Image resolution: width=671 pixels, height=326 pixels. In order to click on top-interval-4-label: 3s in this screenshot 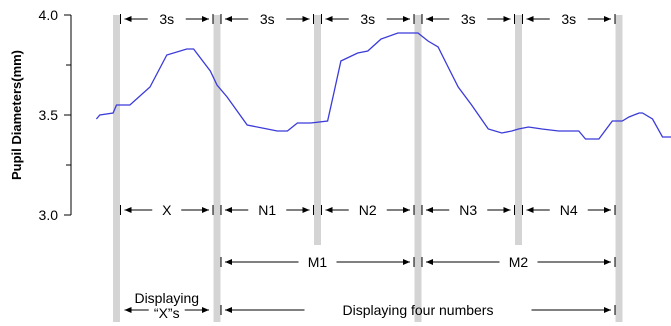, I will do `click(468, 19)`.